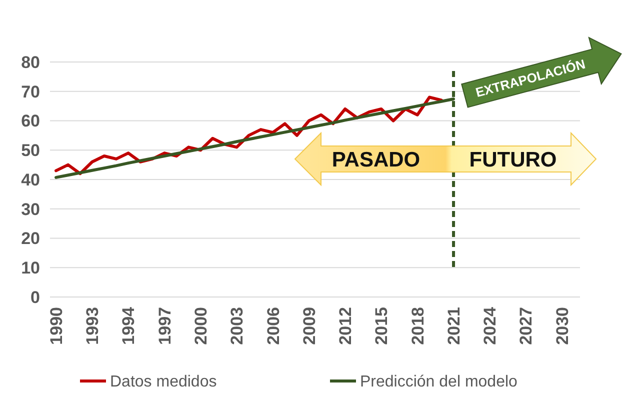 This screenshot has height=397, width=628. What do you see at coordinates (418, 326) in the screenshot?
I see `x-tick-label: 2018` at bounding box center [418, 326].